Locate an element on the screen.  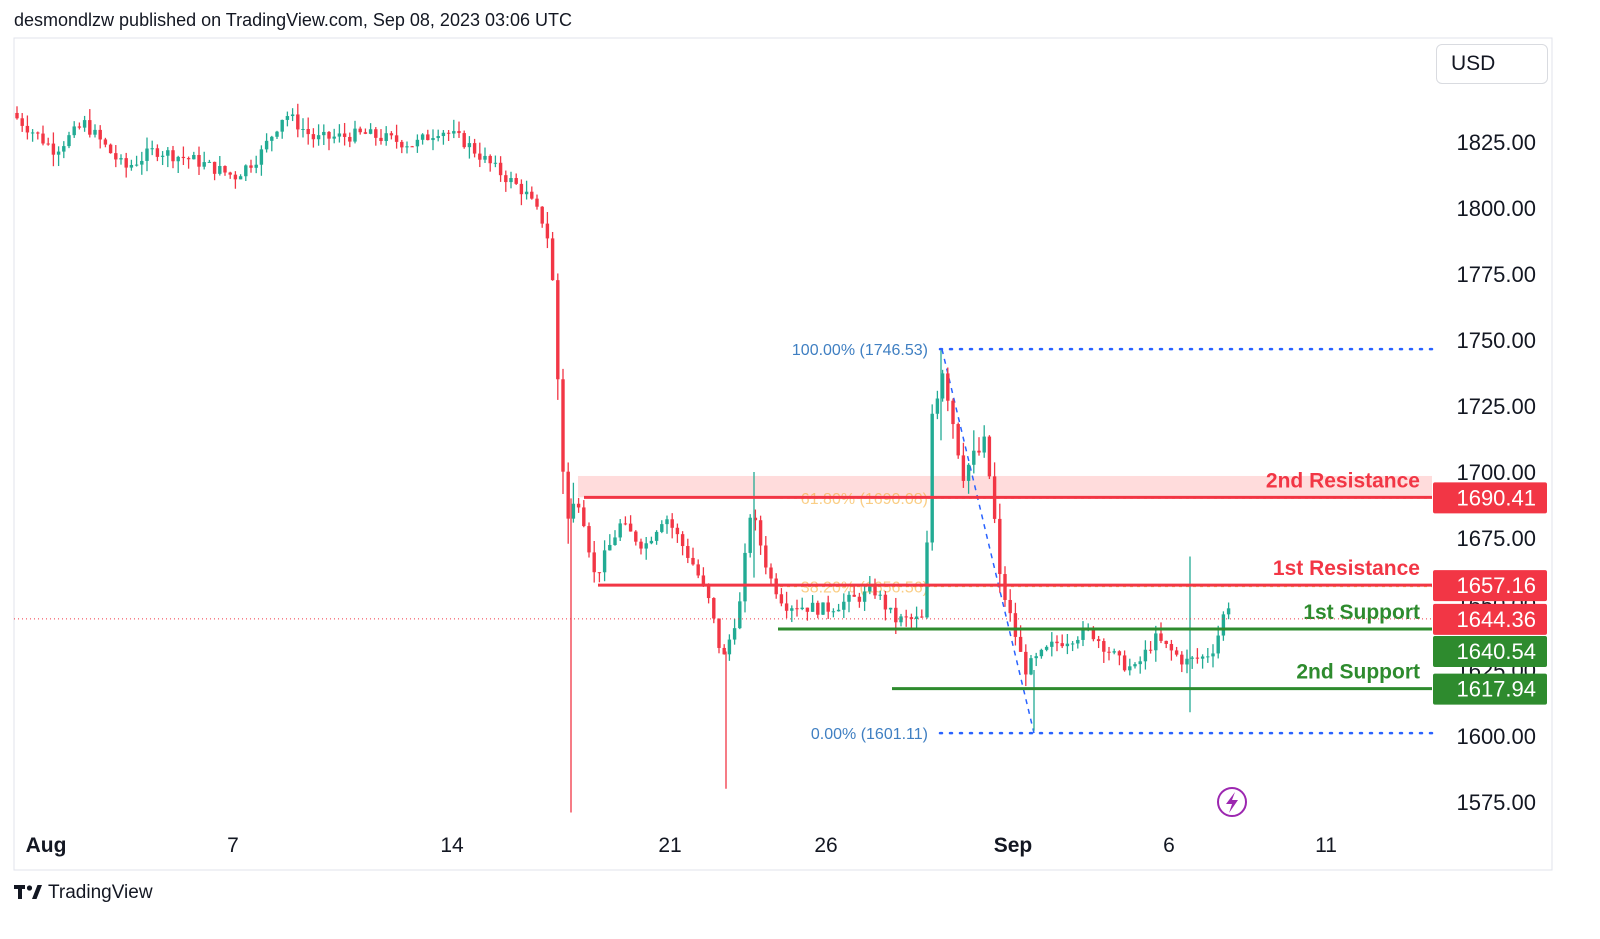
x-tick-label: 26 is located at coordinates (825, 845).